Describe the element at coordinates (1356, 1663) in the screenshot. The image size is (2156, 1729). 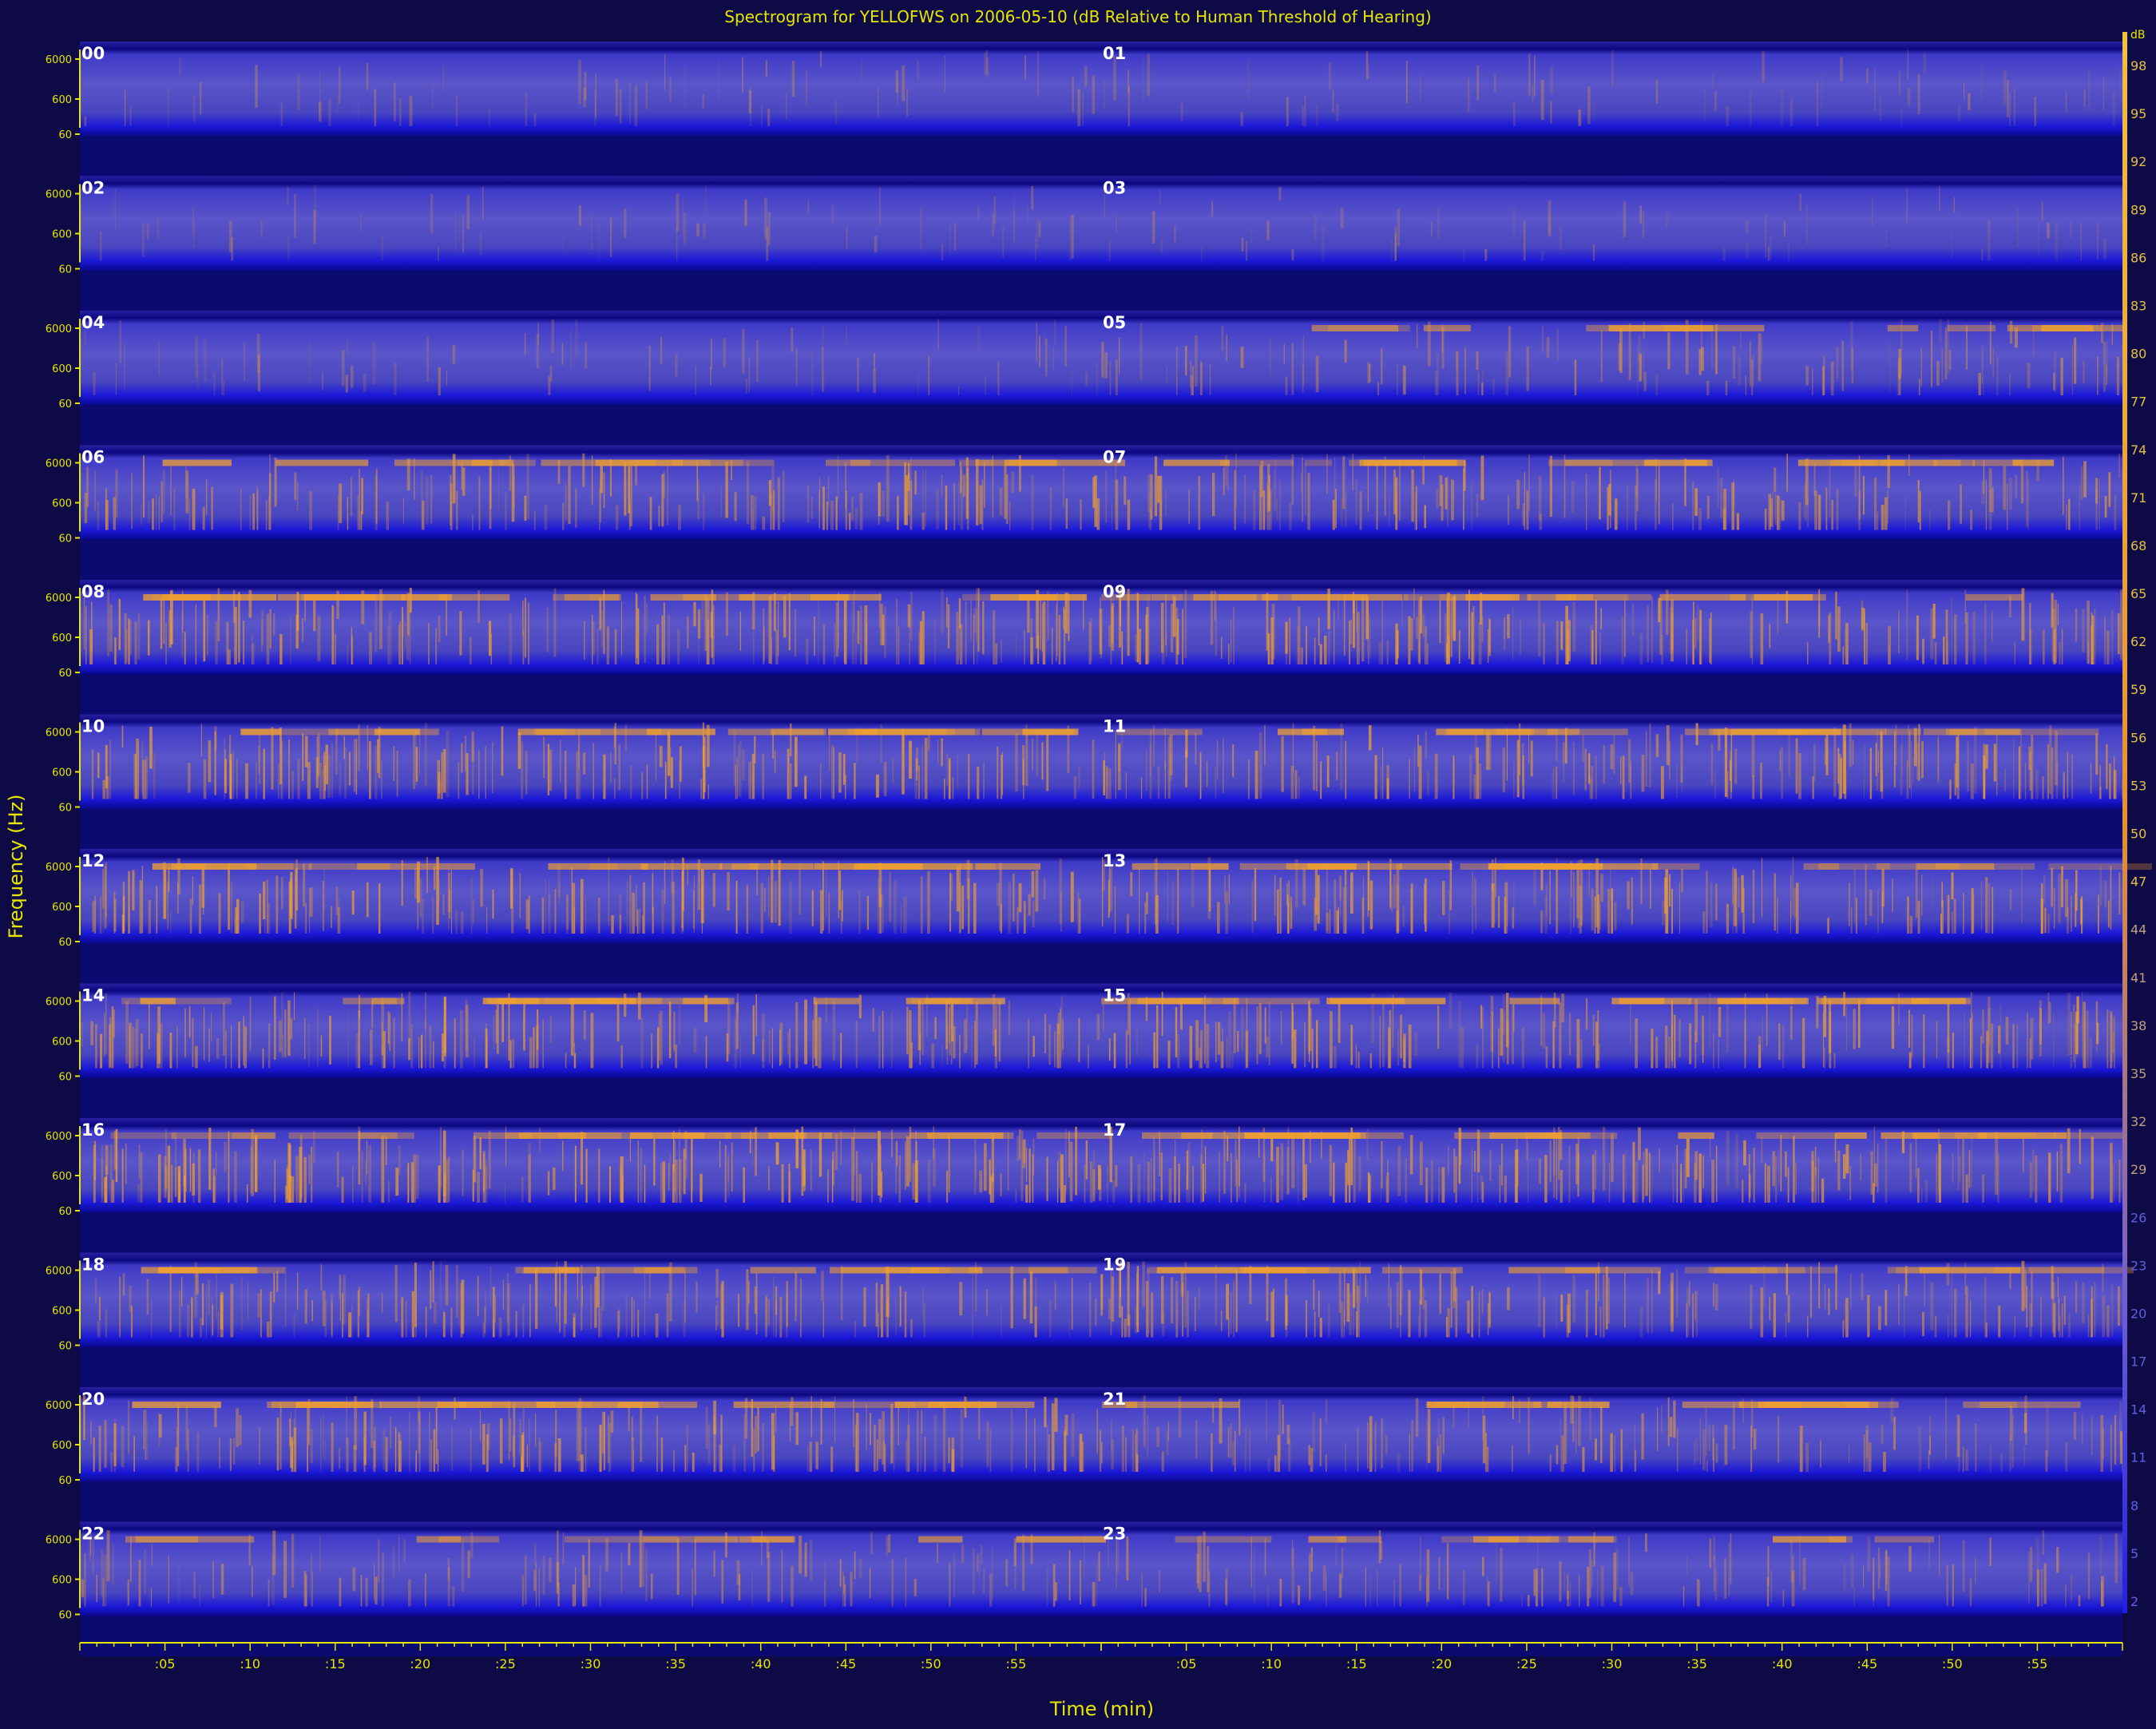
I see `time-tick-label: :15` at that location.